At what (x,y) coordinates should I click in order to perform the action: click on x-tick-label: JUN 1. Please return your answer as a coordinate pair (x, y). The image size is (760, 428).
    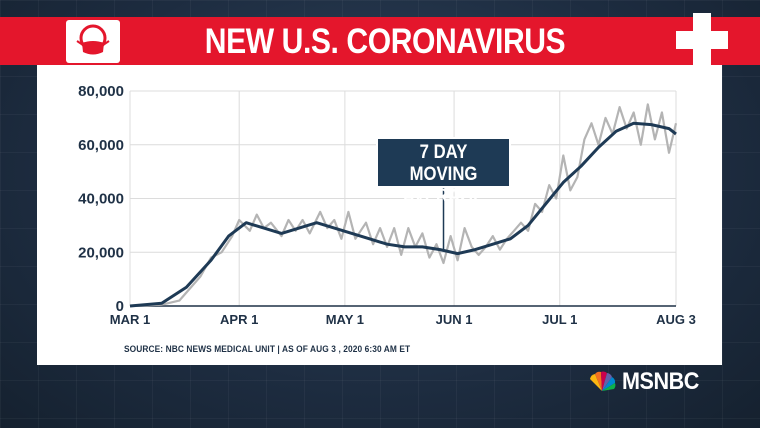
    Looking at the image, I should click on (454, 319).